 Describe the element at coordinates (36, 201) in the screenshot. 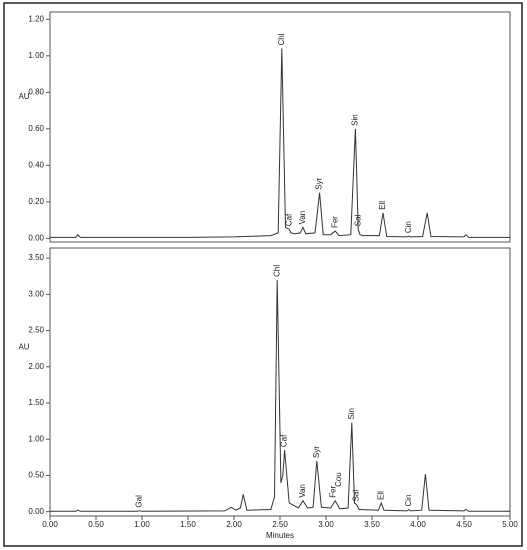

I see `y-tick-label: 0.20` at that location.